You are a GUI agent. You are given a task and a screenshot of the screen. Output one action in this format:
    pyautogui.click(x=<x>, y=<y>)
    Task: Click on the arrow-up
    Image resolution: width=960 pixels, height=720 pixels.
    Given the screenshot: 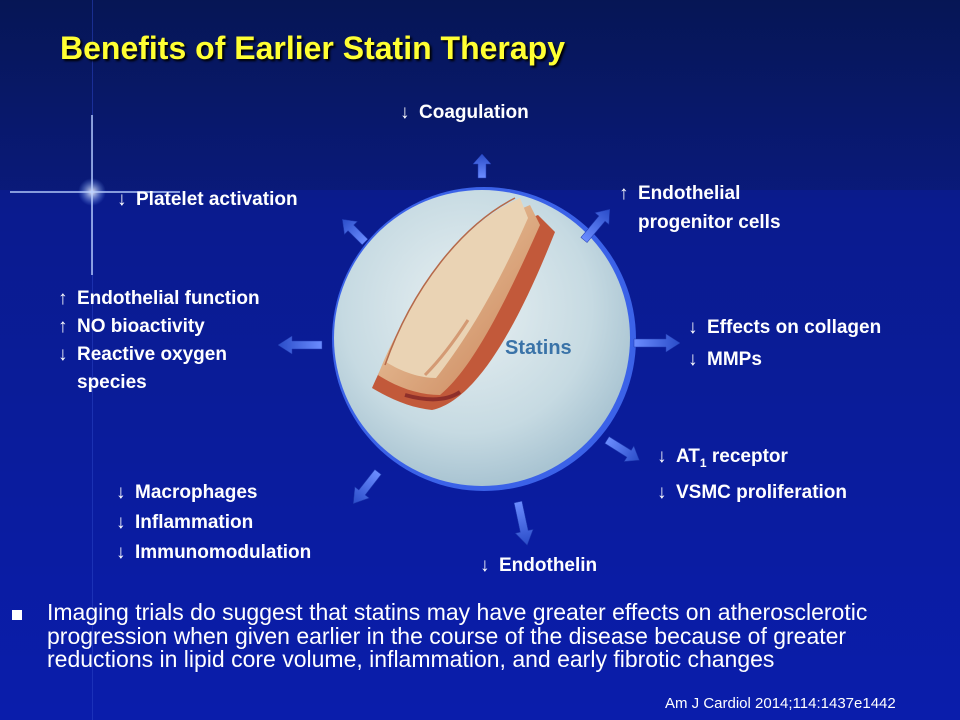 What is the action you would take?
    pyautogui.click(x=482, y=166)
    